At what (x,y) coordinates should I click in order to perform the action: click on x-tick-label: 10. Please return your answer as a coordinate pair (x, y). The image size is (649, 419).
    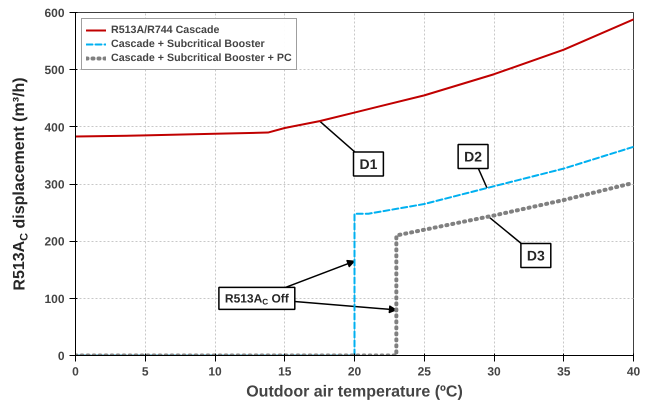
    Looking at the image, I should click on (215, 371).